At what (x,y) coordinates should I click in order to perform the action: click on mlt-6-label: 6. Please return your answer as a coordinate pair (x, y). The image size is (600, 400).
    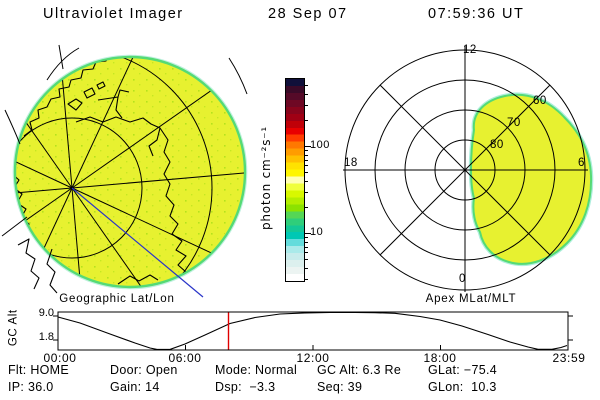
    Looking at the image, I should click on (581, 163).